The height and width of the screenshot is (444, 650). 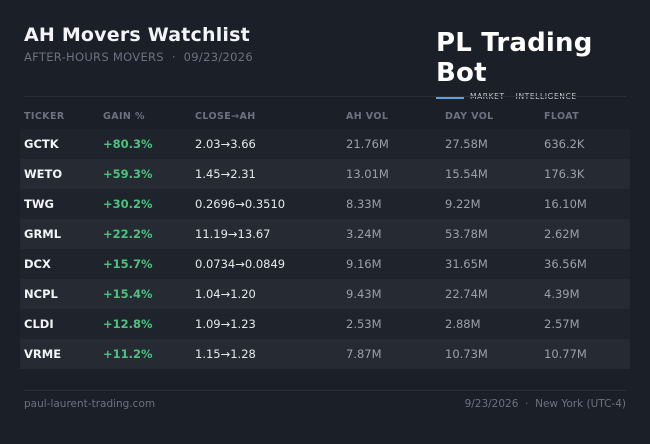 What do you see at coordinates (364, 354) in the screenshot?
I see `cell-ah-vol: 7.87M` at bounding box center [364, 354].